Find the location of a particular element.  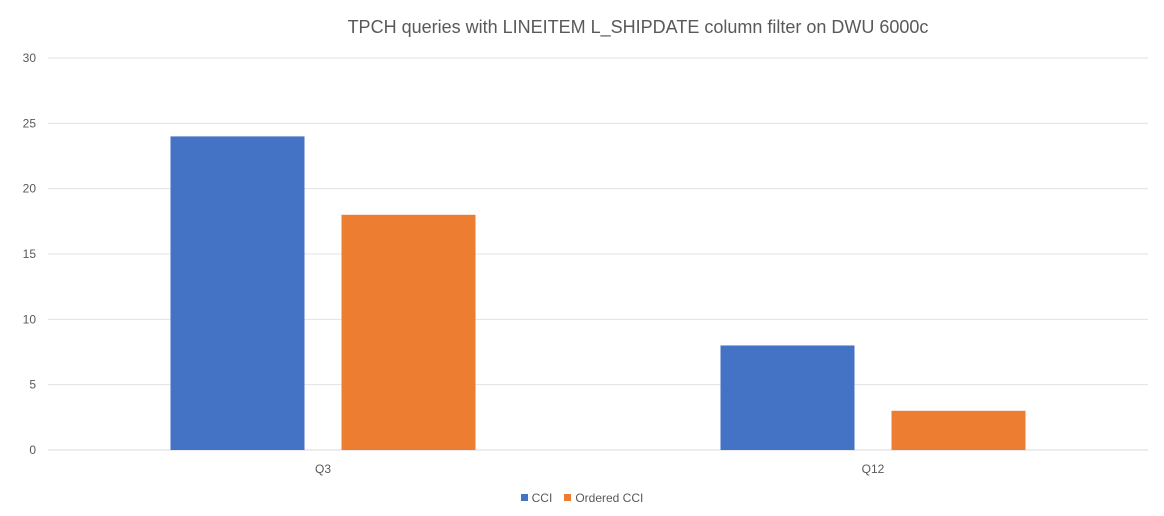

legend-item: Ordered CCI is located at coordinates (603, 498).